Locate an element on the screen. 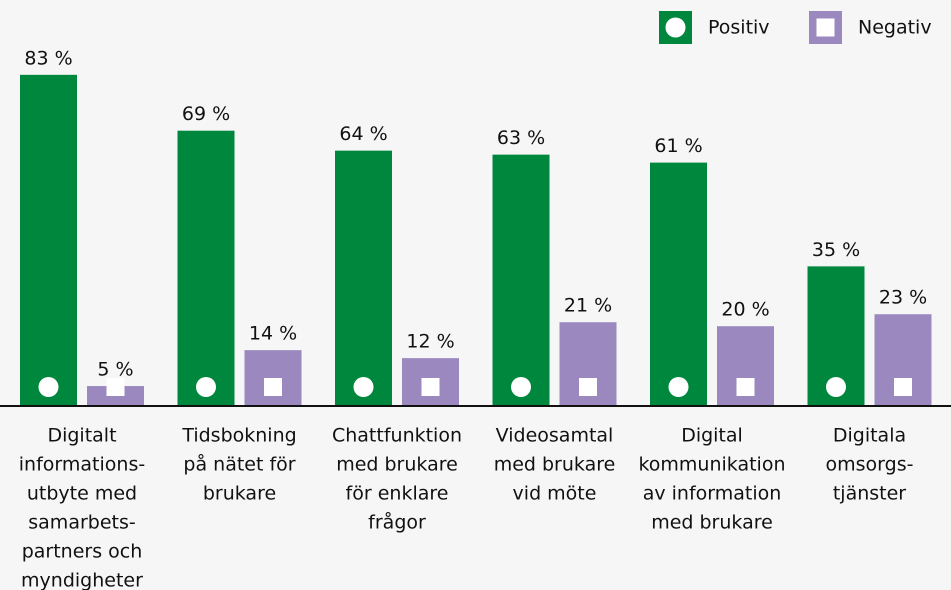  value-label: 20 % is located at coordinates (745, 310).